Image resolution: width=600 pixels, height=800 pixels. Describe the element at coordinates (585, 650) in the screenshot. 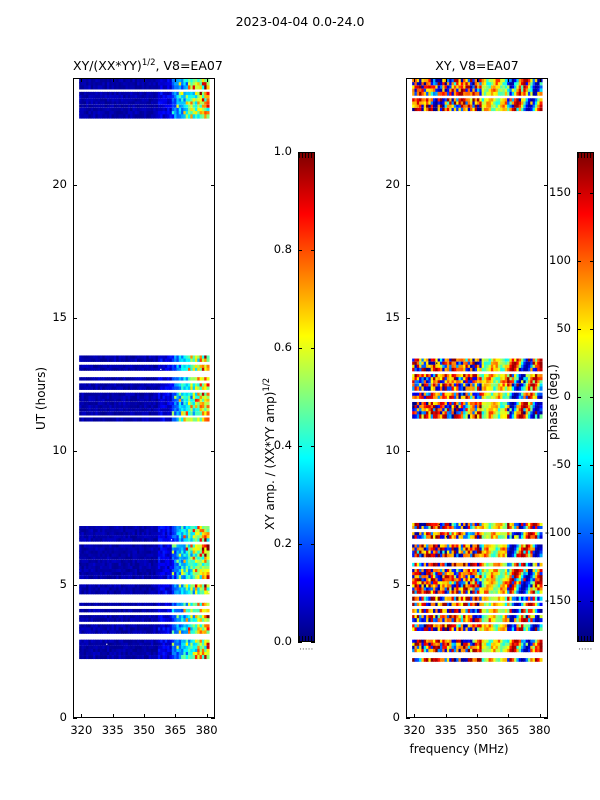

I see `phase-colorbar-under-dash: ·····` at that location.